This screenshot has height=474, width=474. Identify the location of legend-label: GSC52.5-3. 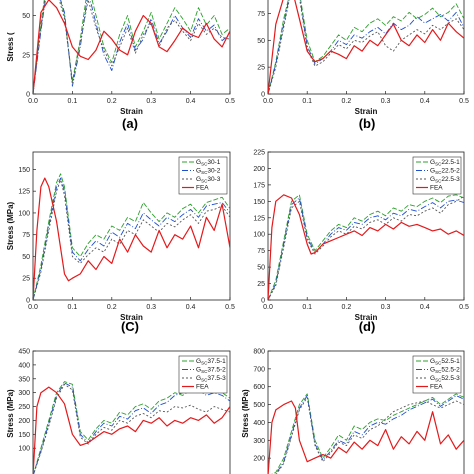
(445, 379).